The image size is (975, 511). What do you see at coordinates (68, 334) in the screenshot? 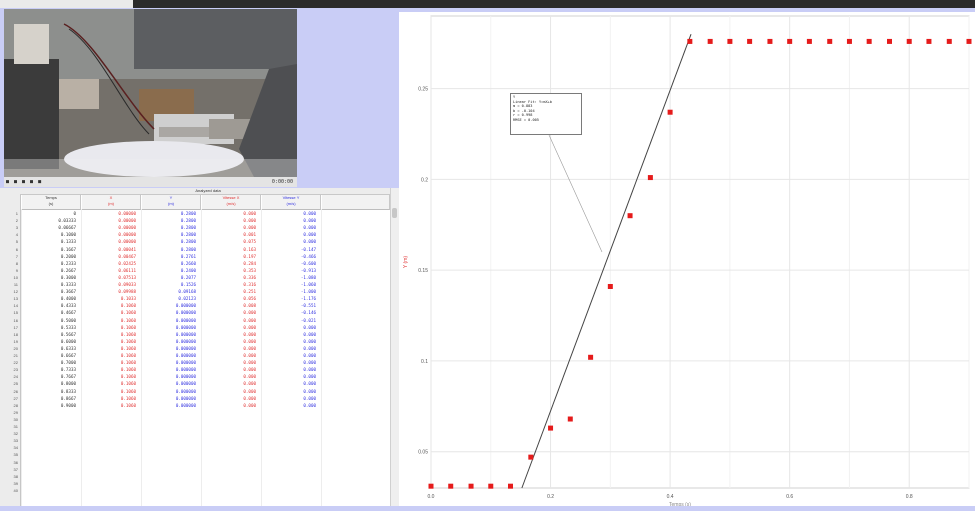
I see `table-cell: 0.5667` at bounding box center [68, 334].